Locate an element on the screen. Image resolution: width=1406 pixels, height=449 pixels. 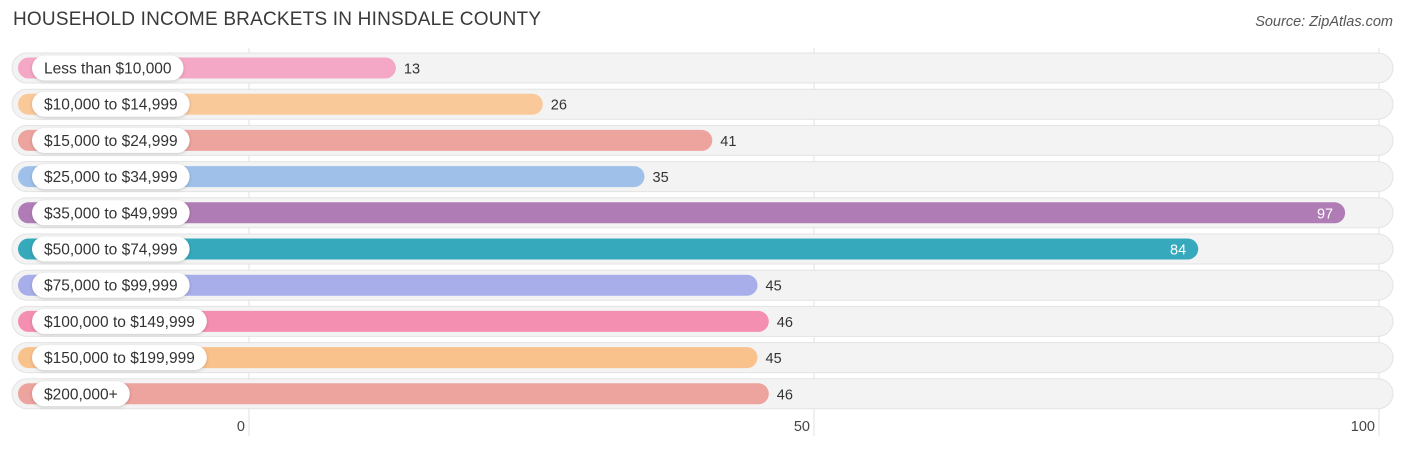
category-label: Less than $10,000 is located at coordinates (108, 69).